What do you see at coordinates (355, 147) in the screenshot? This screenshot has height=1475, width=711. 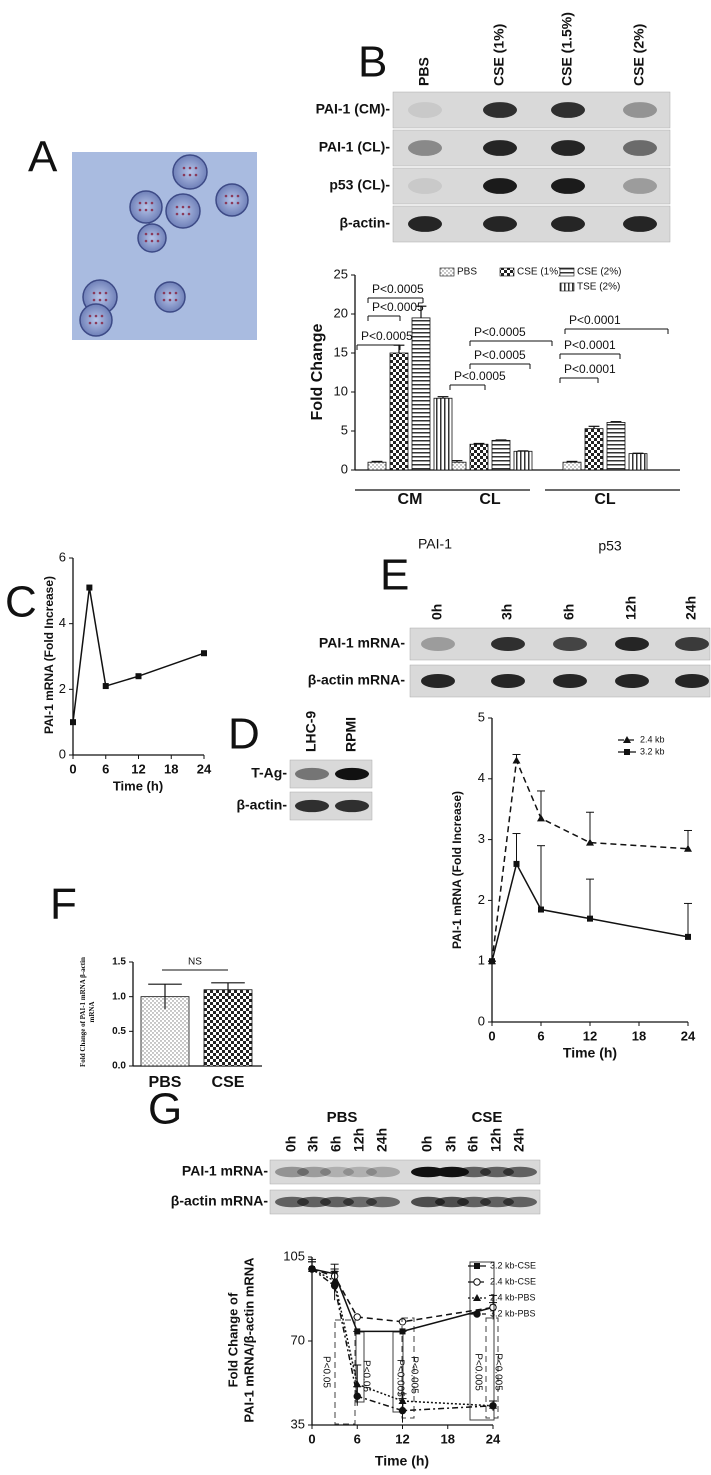 I see `blot-row-label: PAI-1 (CL)-` at bounding box center [355, 147].